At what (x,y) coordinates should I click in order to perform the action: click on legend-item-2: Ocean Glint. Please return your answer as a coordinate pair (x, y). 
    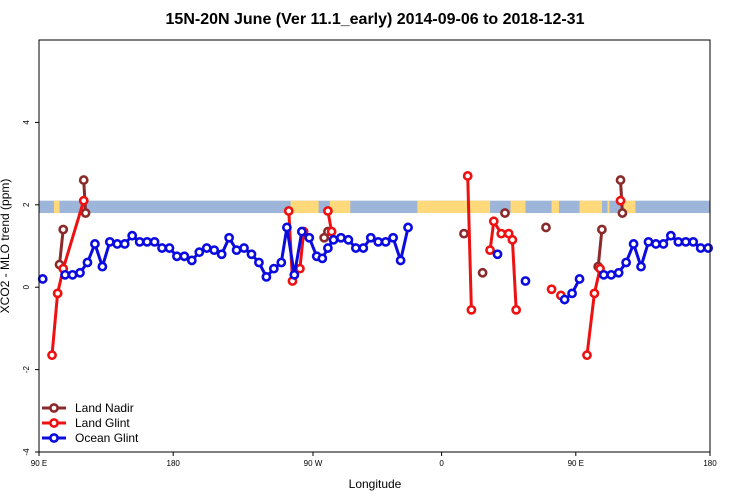
    Looking at the image, I should click on (90, 438).